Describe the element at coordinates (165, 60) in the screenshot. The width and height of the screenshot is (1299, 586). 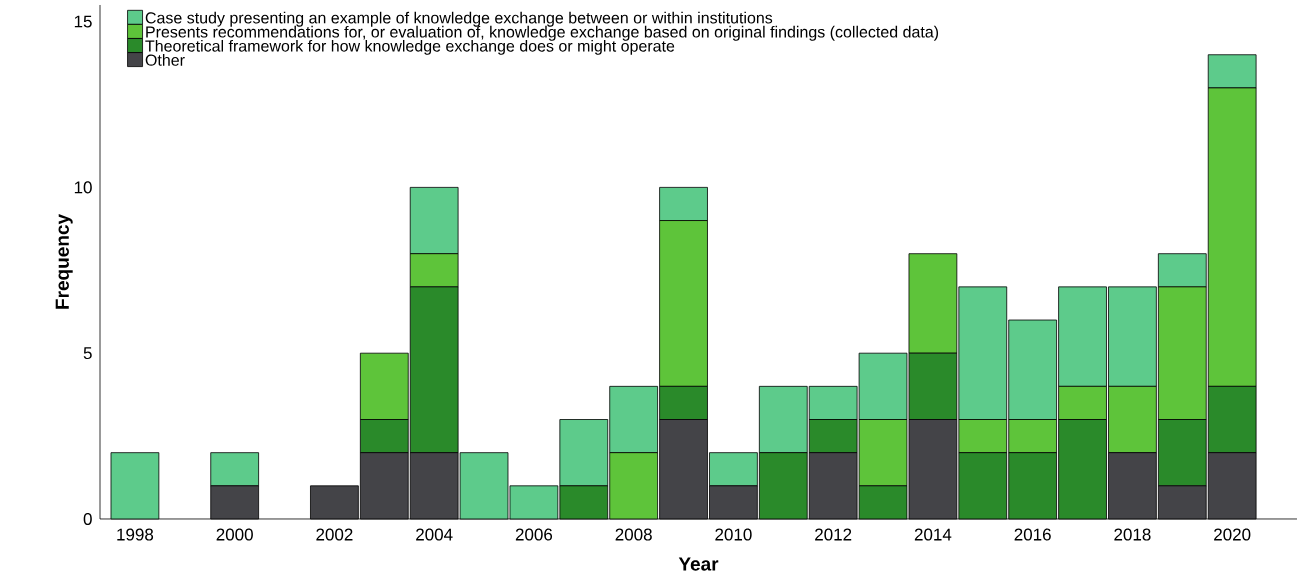
I see `legend-label: Other` at that location.